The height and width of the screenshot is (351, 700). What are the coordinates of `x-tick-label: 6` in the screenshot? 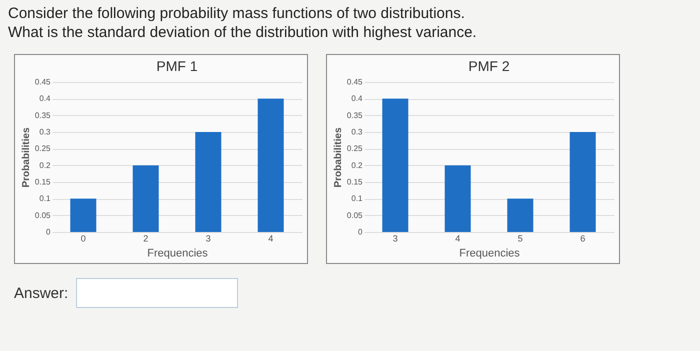 It's located at (583, 239).